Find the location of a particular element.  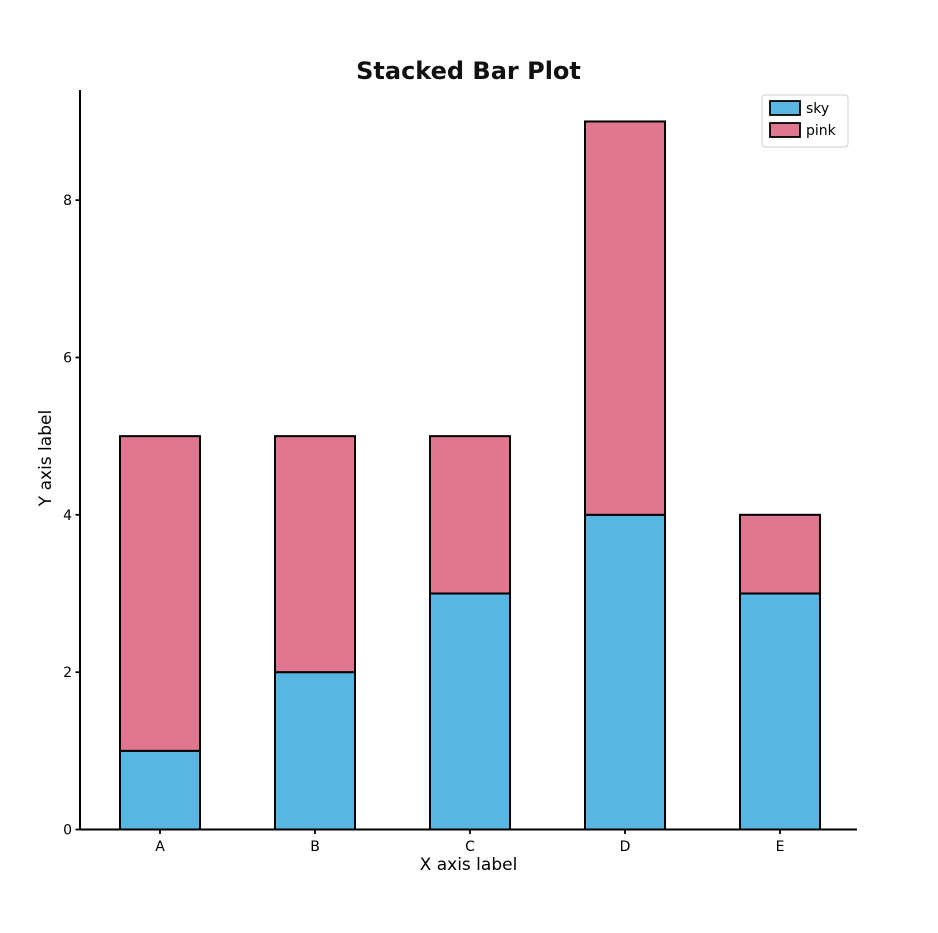

bar-segment-B-sky is located at coordinates (315, 751).